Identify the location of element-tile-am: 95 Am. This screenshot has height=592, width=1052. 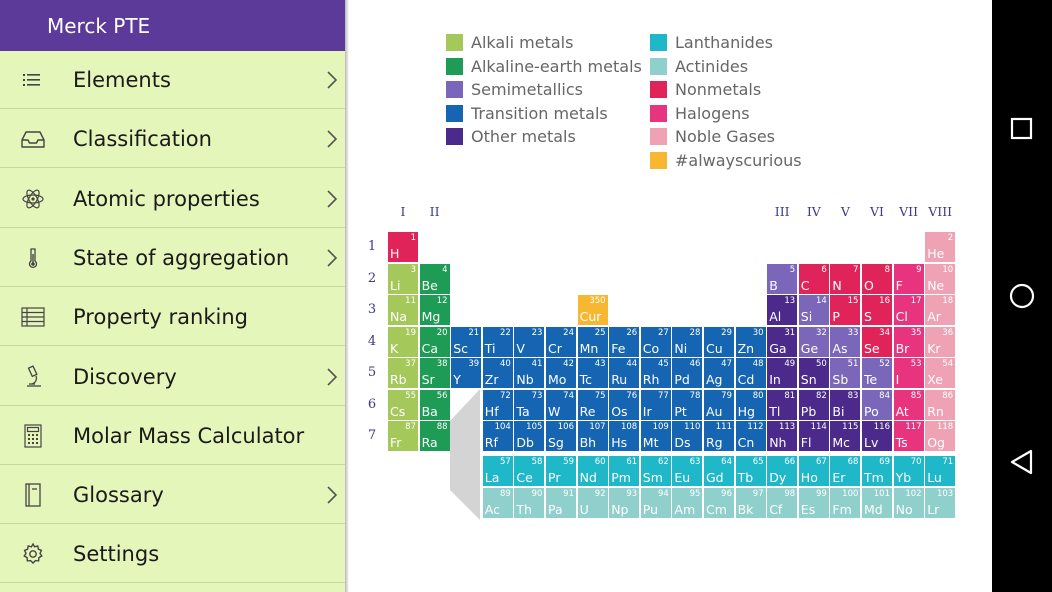
(687, 502).